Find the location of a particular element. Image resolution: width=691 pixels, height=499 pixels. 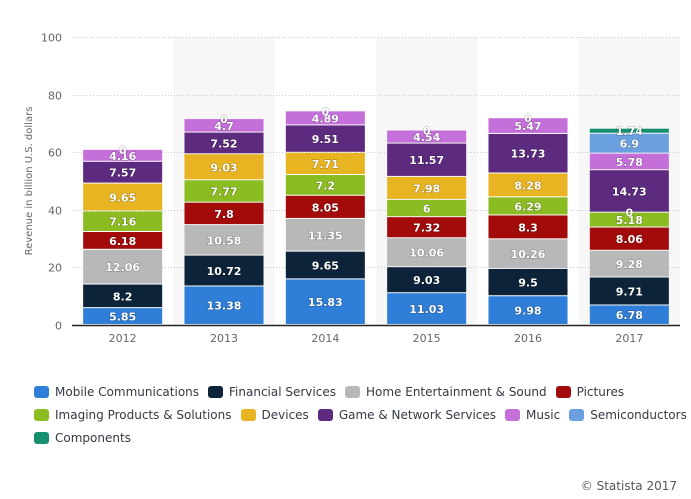

data-label: 7.71 is located at coordinates (325, 164).